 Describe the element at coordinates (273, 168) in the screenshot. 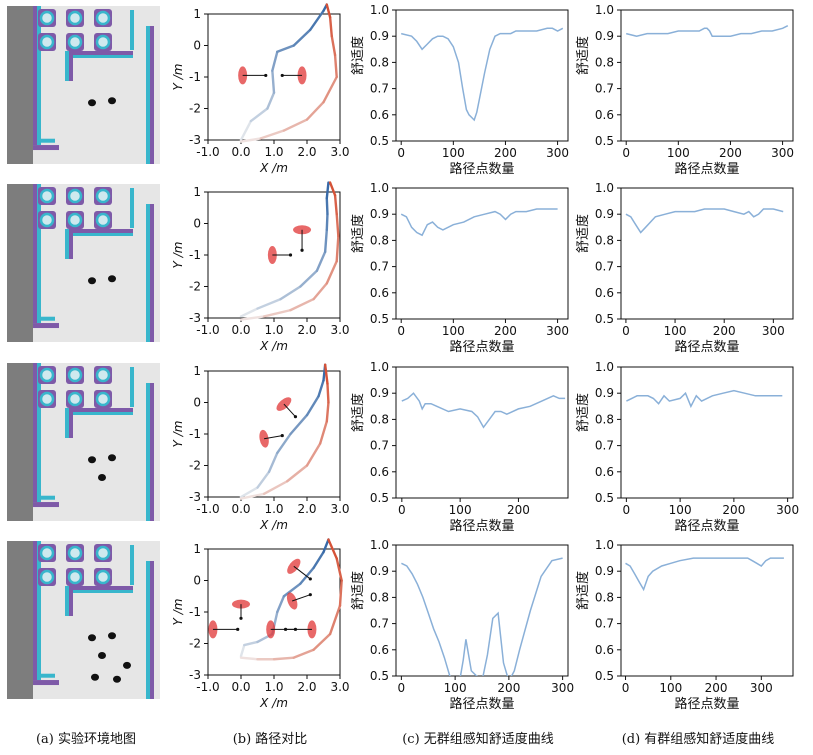

I see `x-axis-label: X /m` at that location.